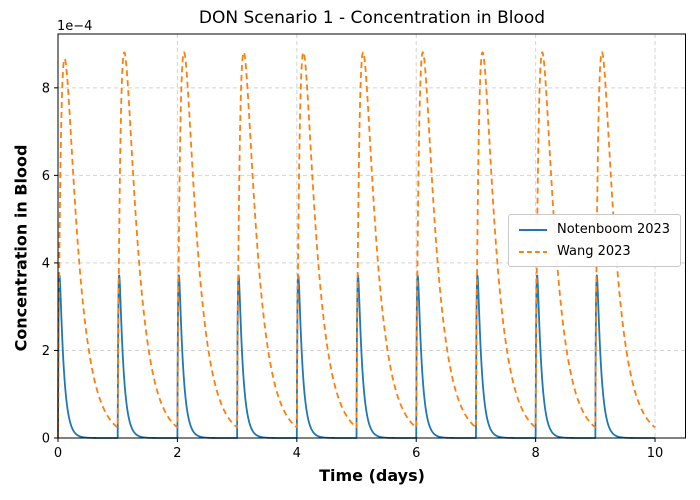 The height and width of the screenshot is (500, 700). Describe the element at coordinates (614, 229) in the screenshot. I see `legend-label: Notenboom 2023` at that location.